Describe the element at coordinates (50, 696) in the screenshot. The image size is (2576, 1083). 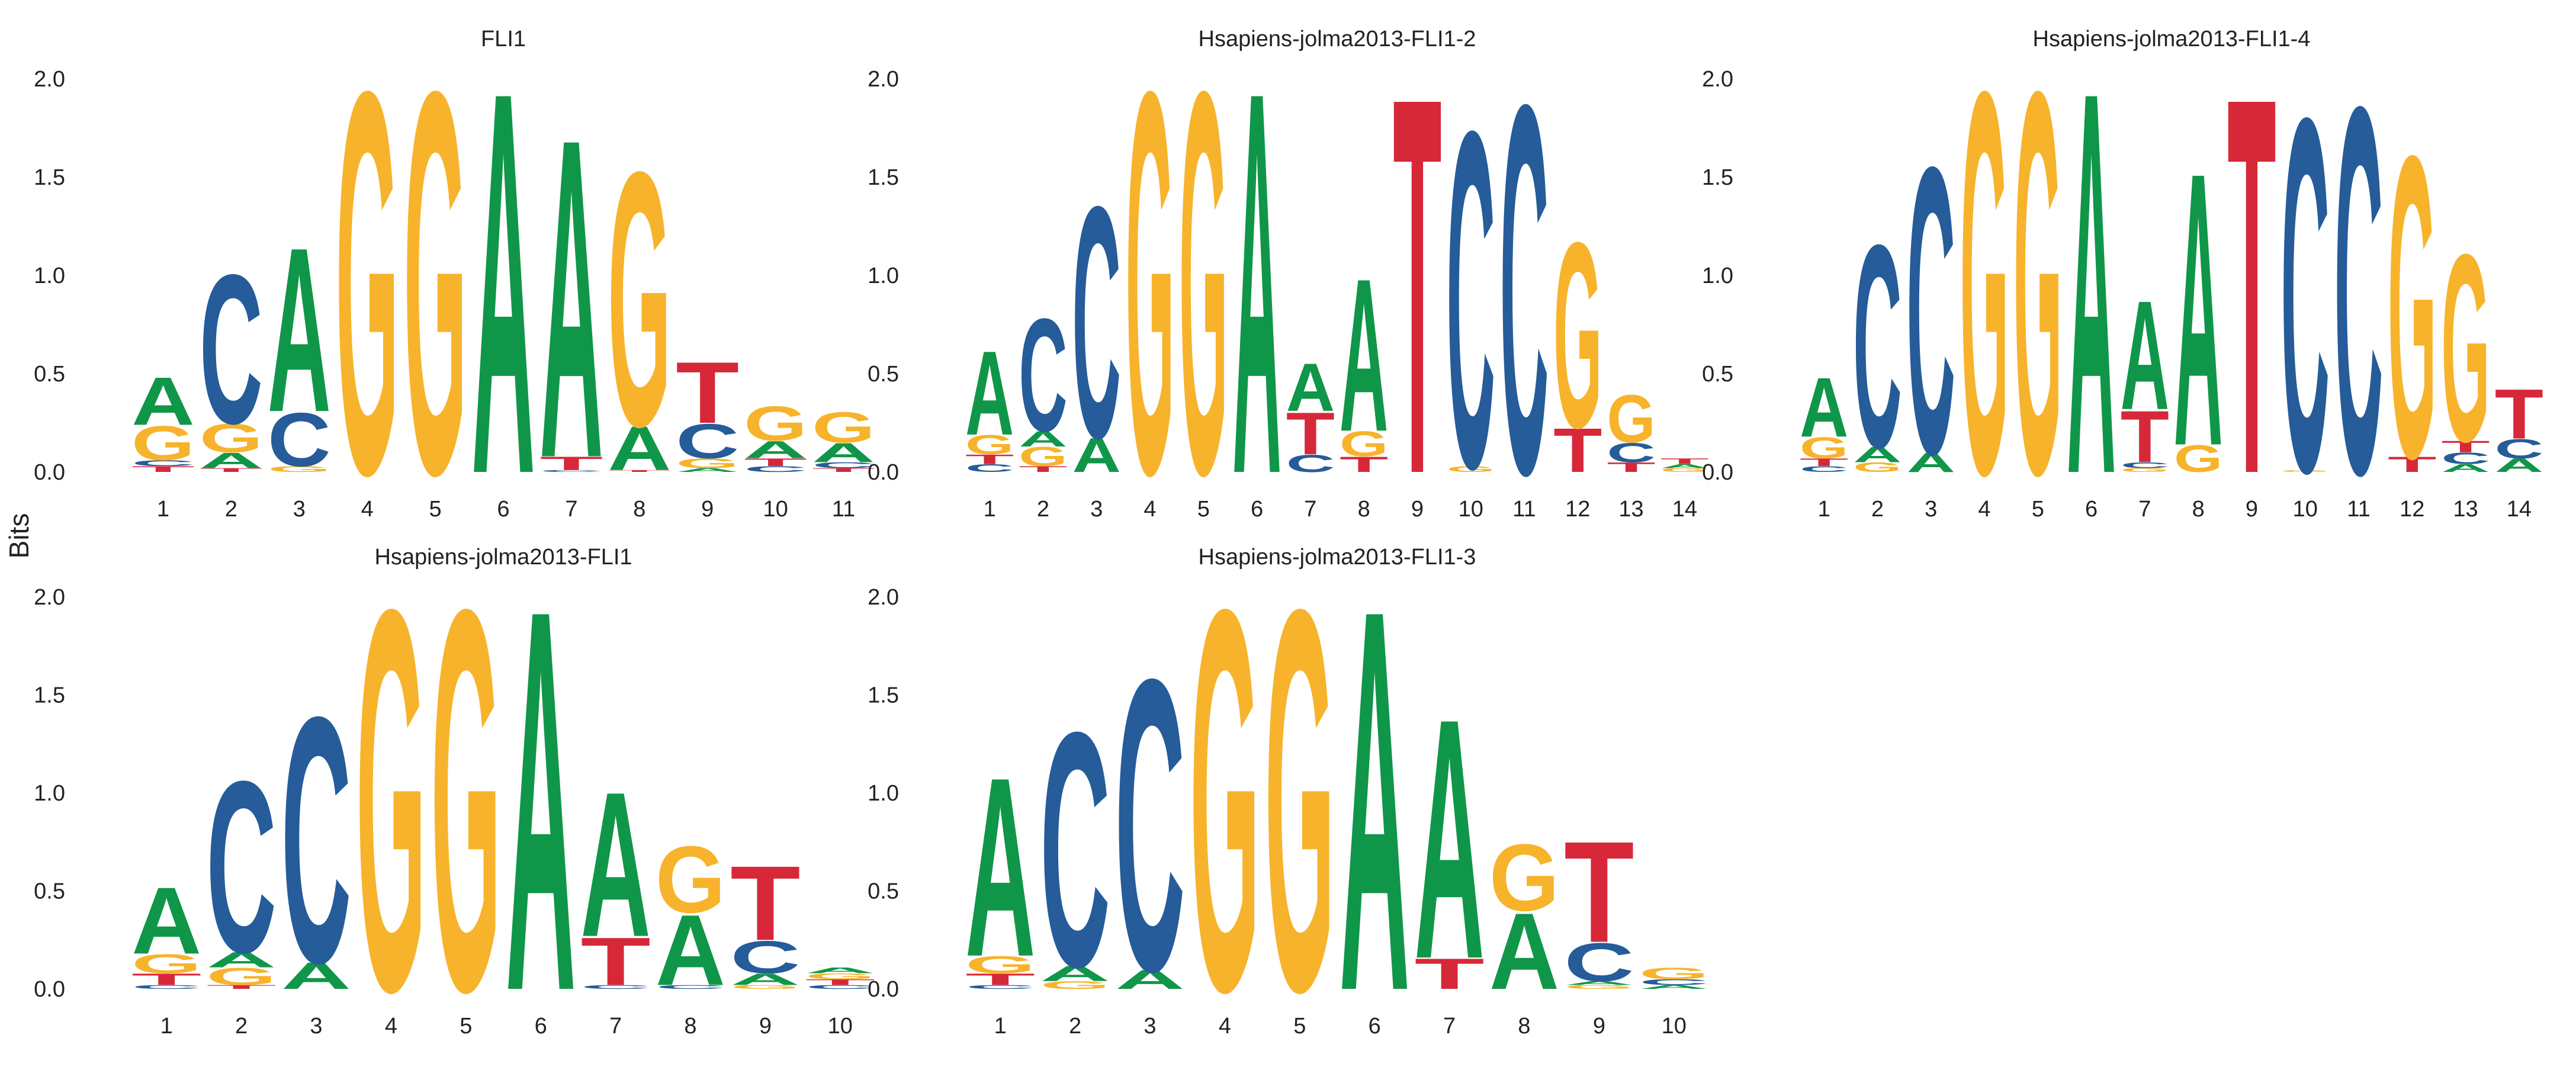
I see `y-tick-label: 1.5` at that location.